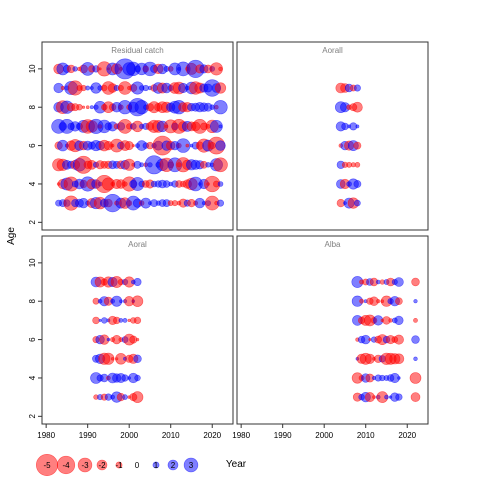 This screenshot has height=480, width=480. I want to click on y-axis: 2 4 6 8 10 2 4 6 8 10, so click(35, 241).